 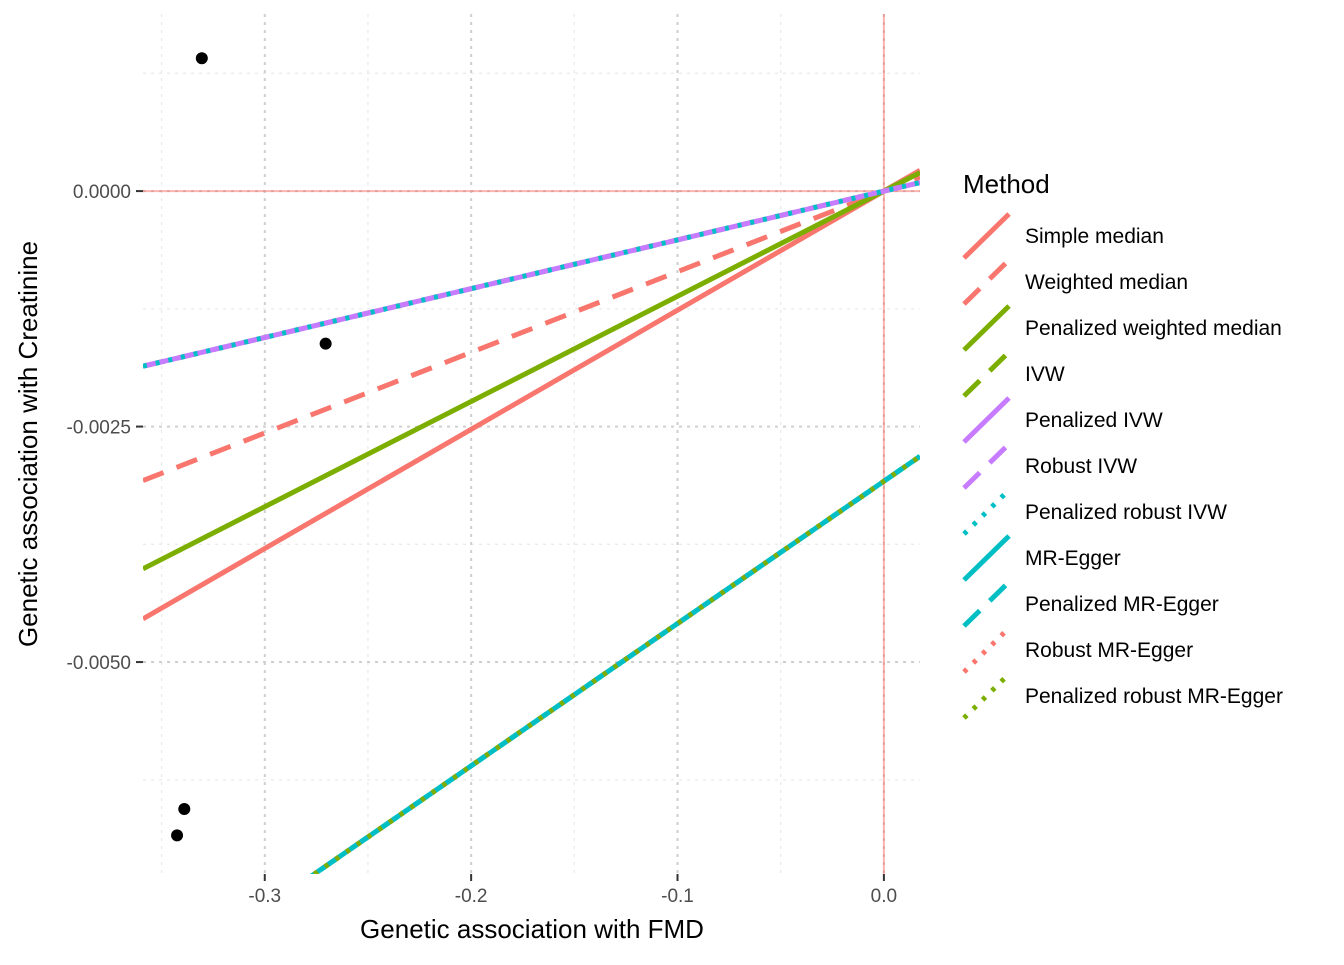 What do you see at coordinates (1081, 466) in the screenshot?
I see `legend-label: Robust IVW` at bounding box center [1081, 466].